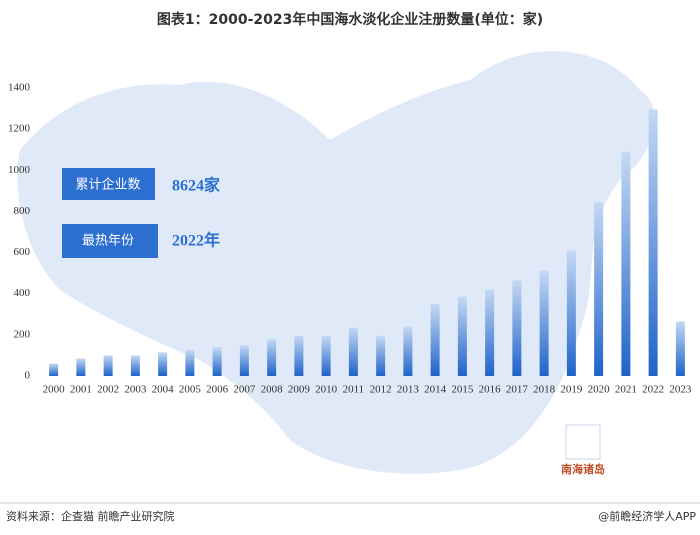 The image size is (700, 535). Describe the element at coordinates (90, 516) in the screenshot. I see `source: 资料来源：企查猫 前瞻产业研究院` at that location.